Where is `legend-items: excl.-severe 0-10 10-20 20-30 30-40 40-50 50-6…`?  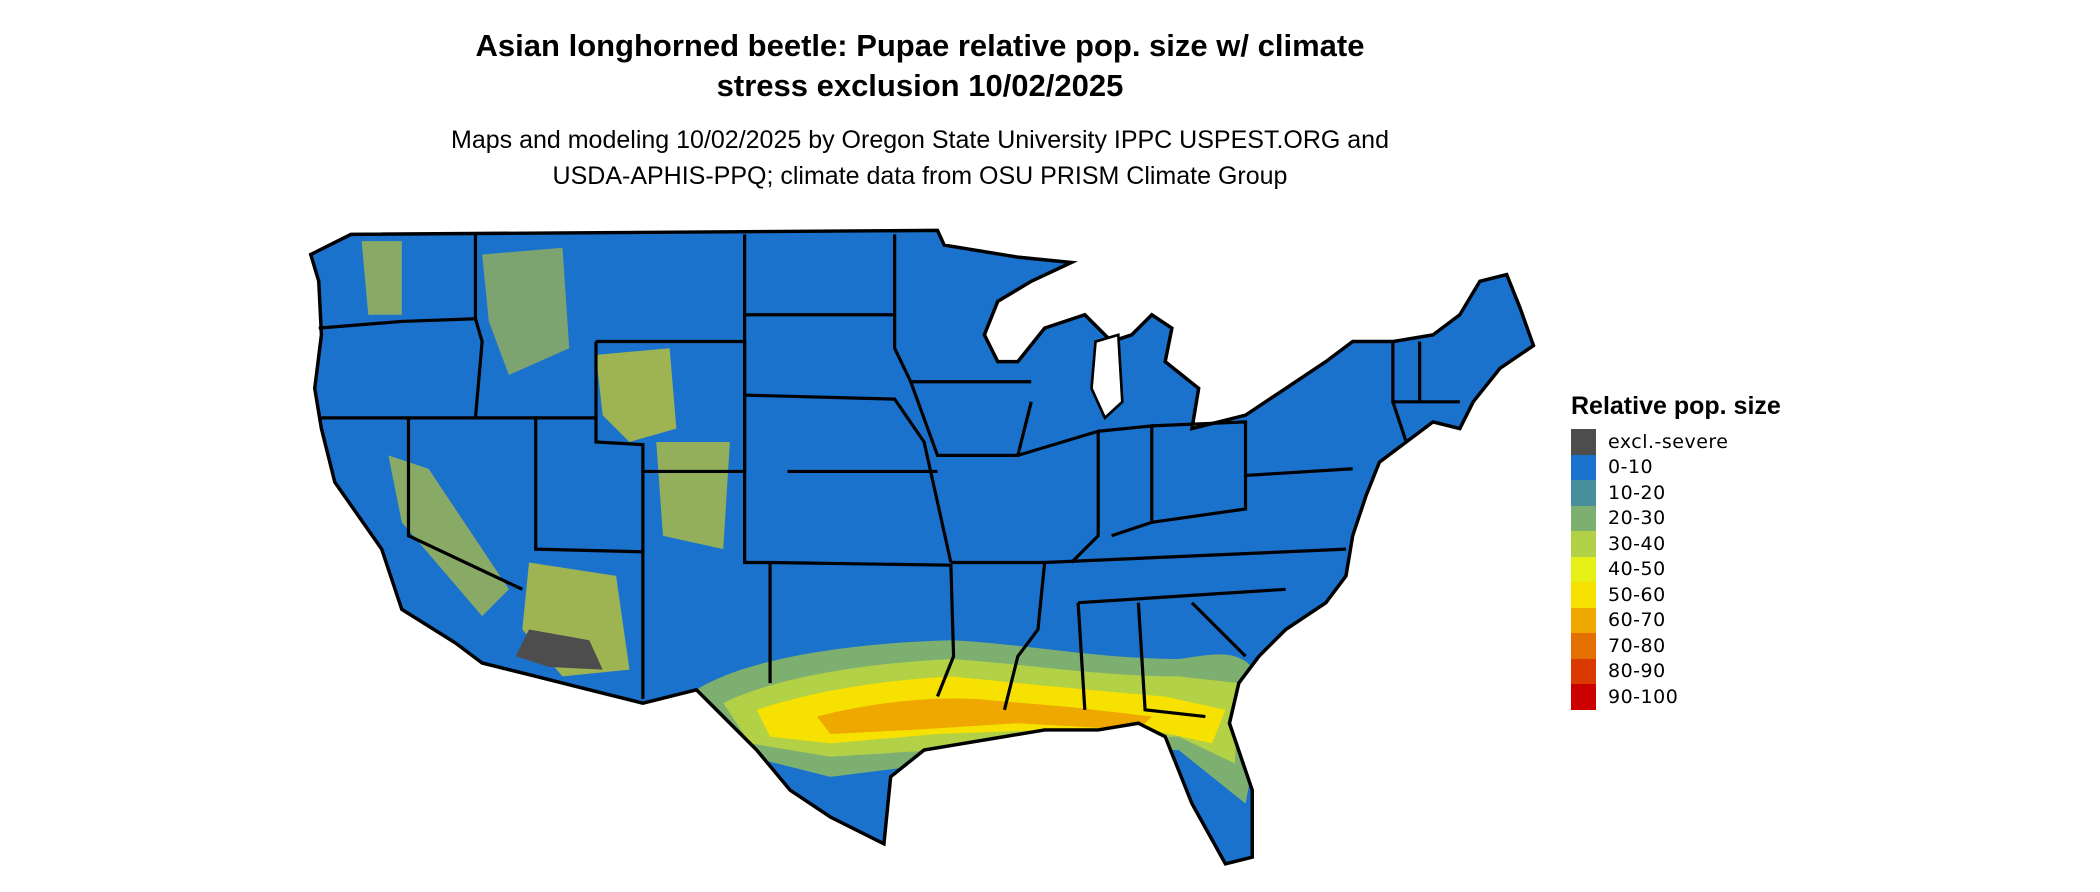 legend-items: excl.-severe 0-10 10-20 20-30 30-40 40-50 50-6… is located at coordinates (1676, 569).